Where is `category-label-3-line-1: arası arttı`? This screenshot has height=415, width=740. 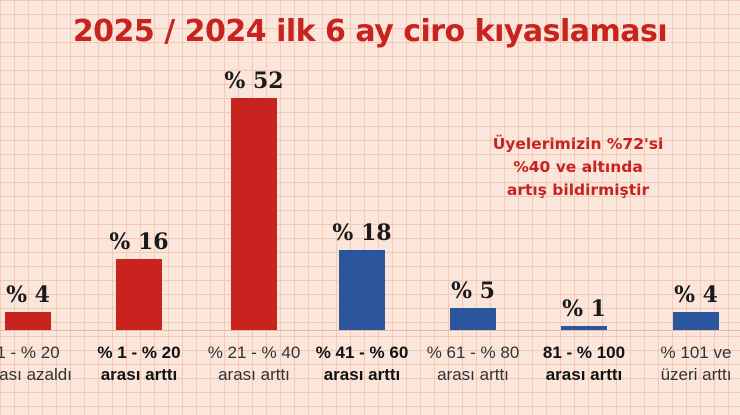
category-label-3-line-1: arası arttı is located at coordinates (362, 374).